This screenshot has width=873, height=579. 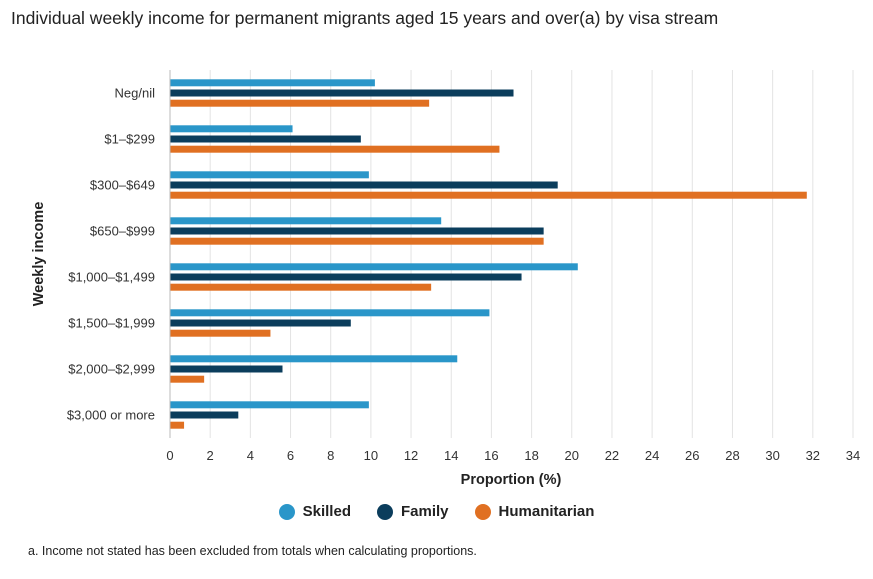 What do you see at coordinates (250, 455) in the screenshot?
I see `x-tick-label: 4` at bounding box center [250, 455].